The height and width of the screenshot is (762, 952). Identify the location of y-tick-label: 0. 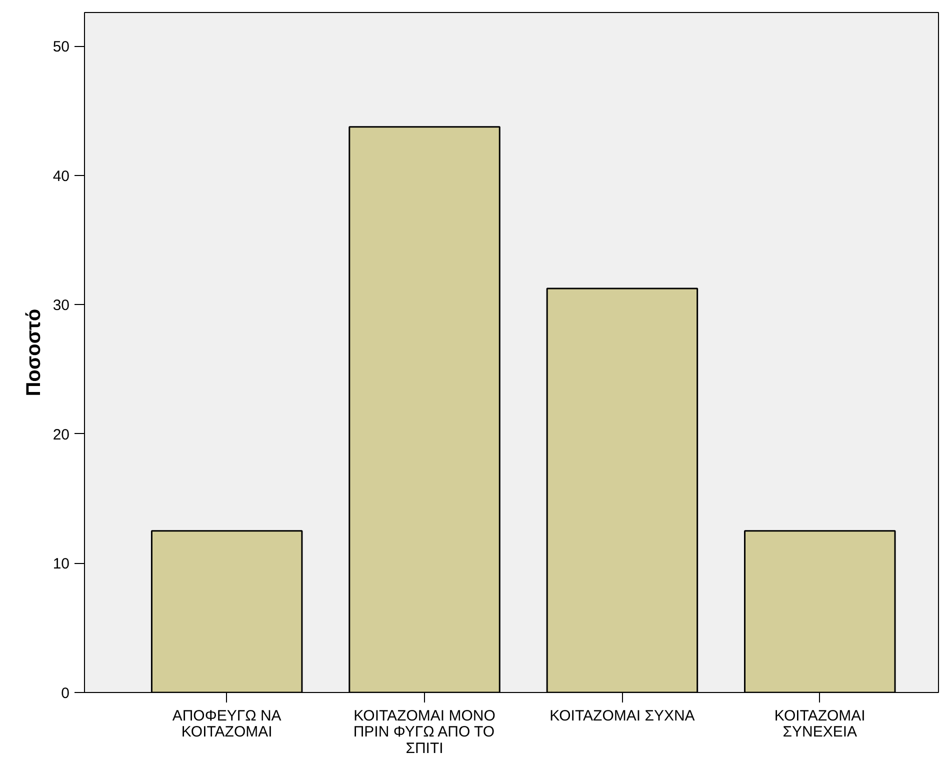
(65, 693).